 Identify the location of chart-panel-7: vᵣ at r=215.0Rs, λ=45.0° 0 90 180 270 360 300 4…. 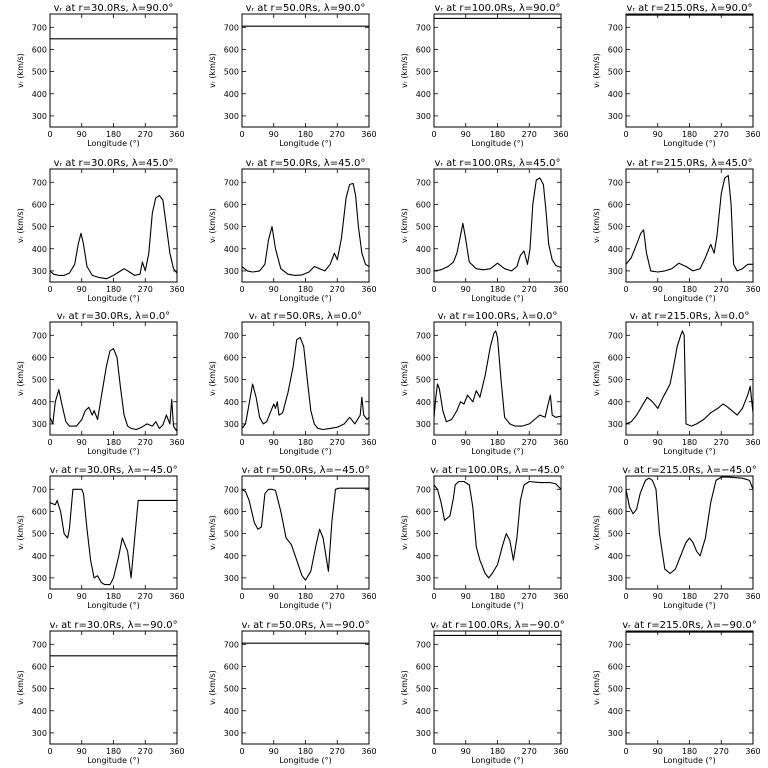
(676, 230).